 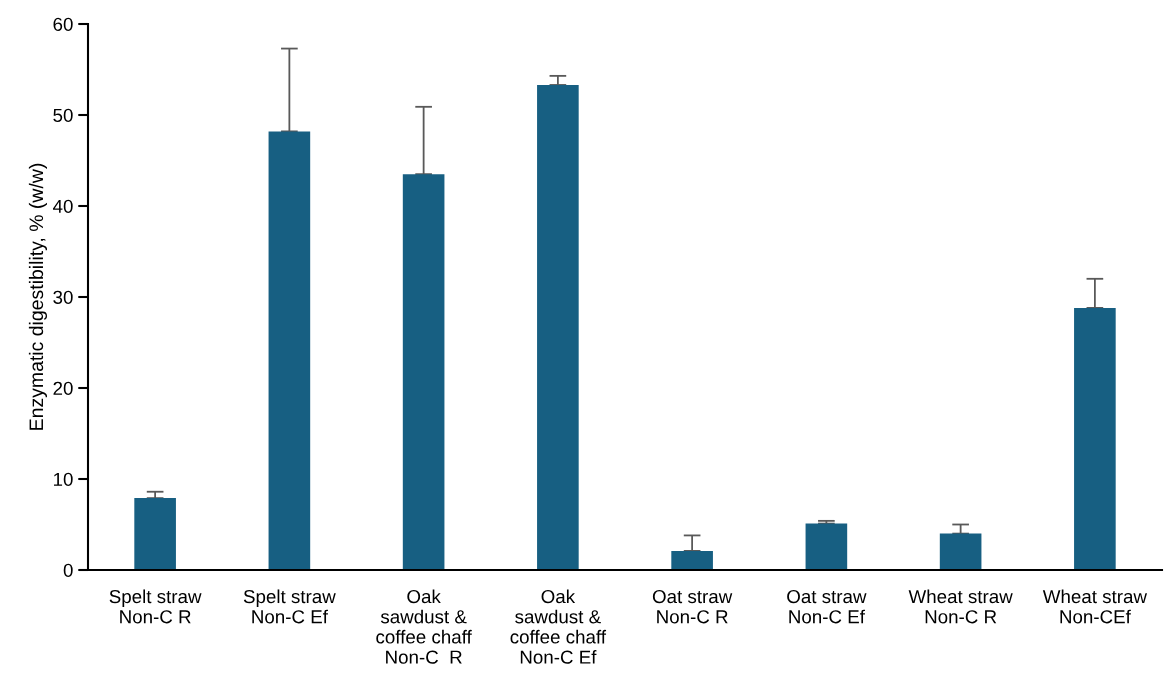 What do you see at coordinates (289, 606) in the screenshot?
I see `x-tick-label: Spelt straw Non-C Ef` at bounding box center [289, 606].